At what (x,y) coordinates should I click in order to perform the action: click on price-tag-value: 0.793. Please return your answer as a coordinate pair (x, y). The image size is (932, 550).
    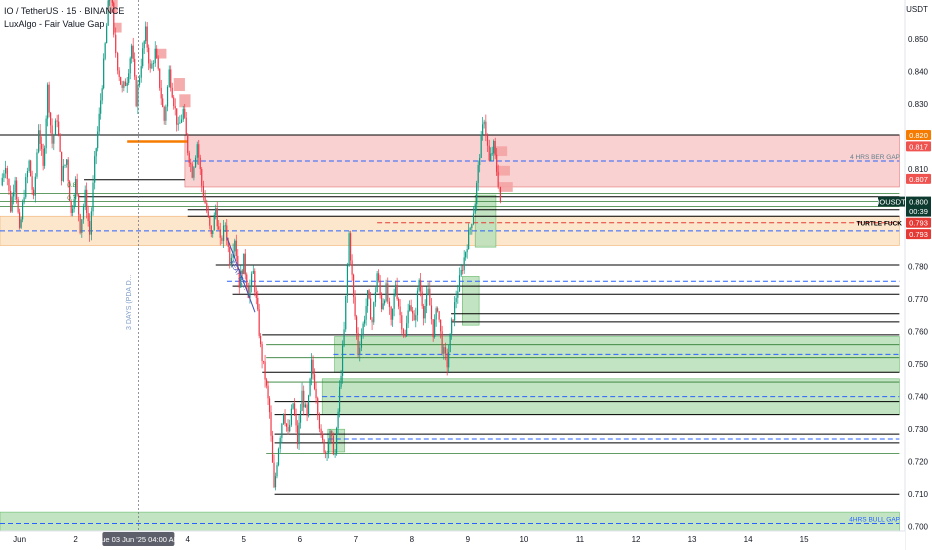
    Looking at the image, I should click on (918, 223).